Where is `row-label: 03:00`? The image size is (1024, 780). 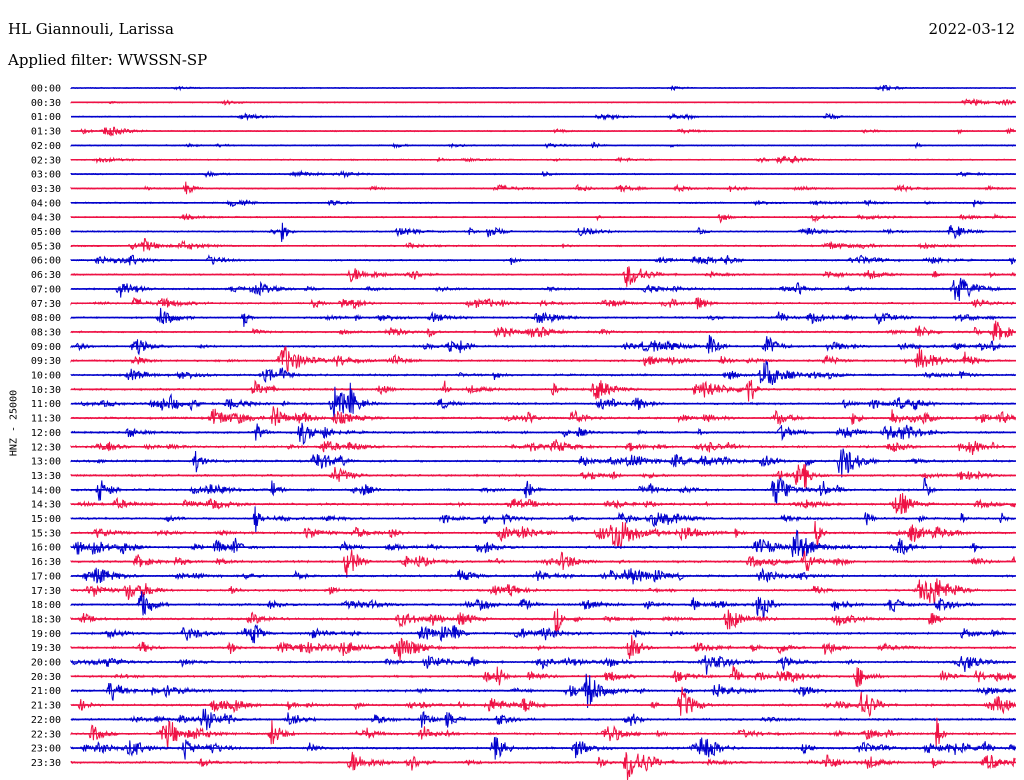
row-label: 03:00 is located at coordinates (46, 175).